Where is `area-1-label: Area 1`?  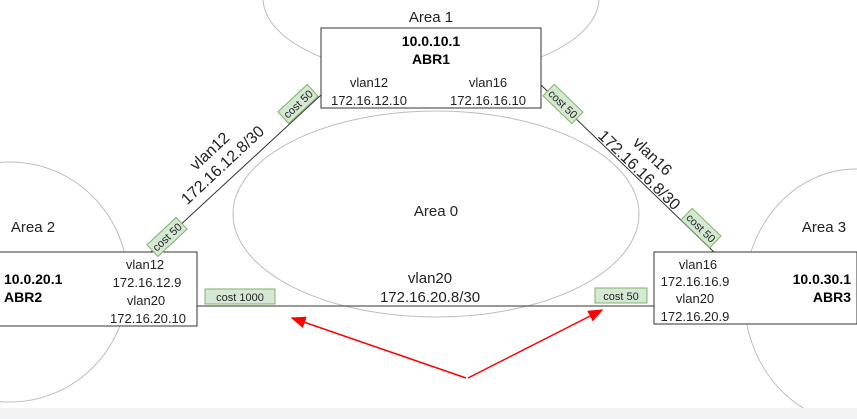 area-1-label: Area 1 is located at coordinates (431, 17).